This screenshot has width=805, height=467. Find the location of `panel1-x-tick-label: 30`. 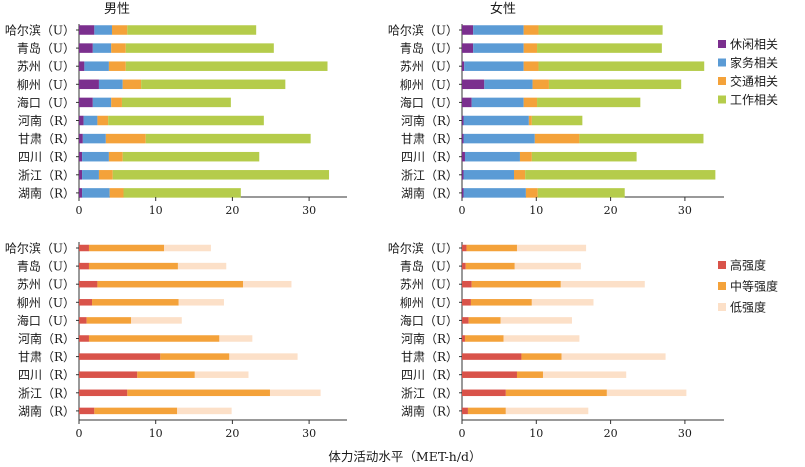

panel1-x-tick-label: 30 is located at coordinates (309, 210).